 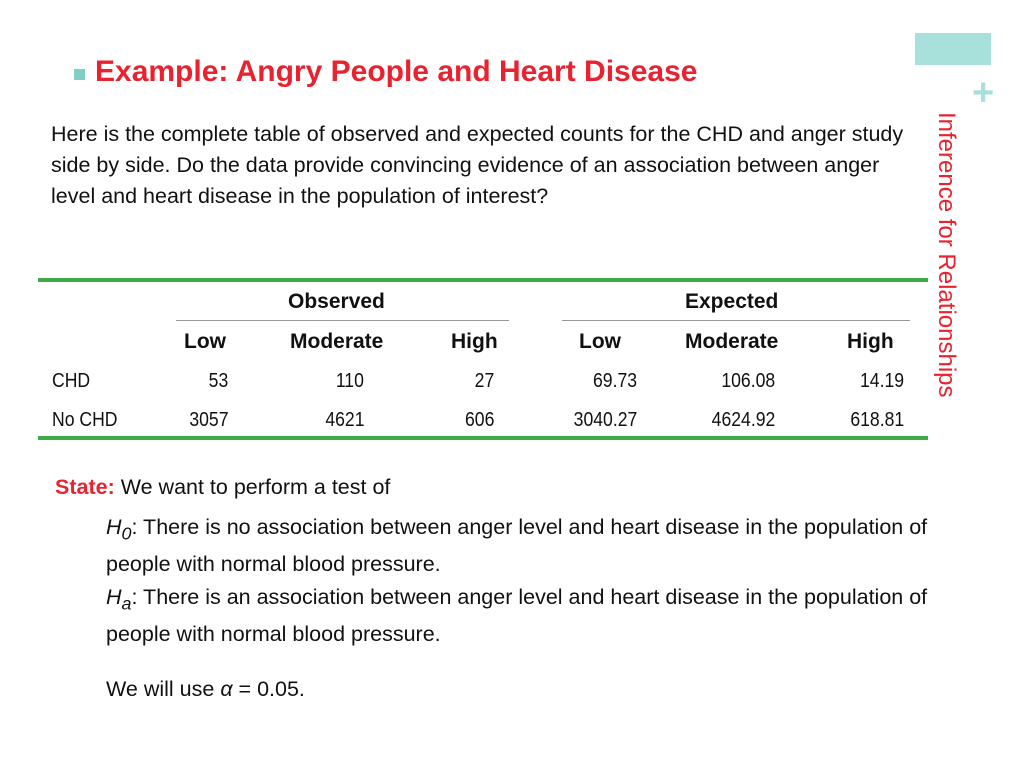 What do you see at coordinates (479, 420) in the screenshot?
I see `table-cell: 606` at bounding box center [479, 420].